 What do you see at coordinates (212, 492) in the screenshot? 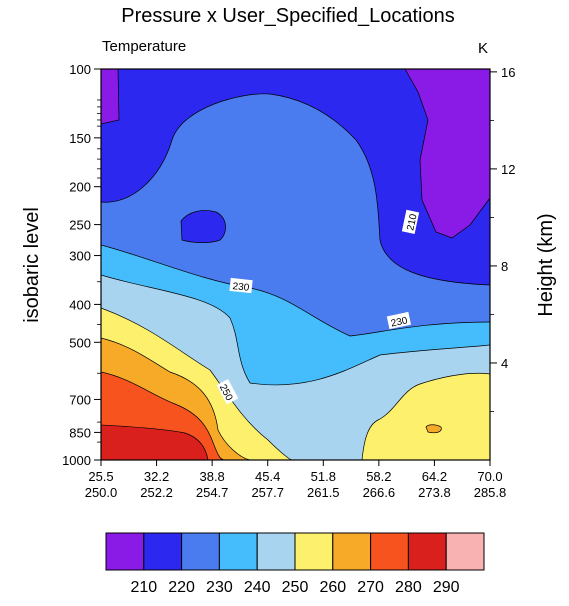
I see `x-tick-label-bottom: 254.7` at bounding box center [212, 492].